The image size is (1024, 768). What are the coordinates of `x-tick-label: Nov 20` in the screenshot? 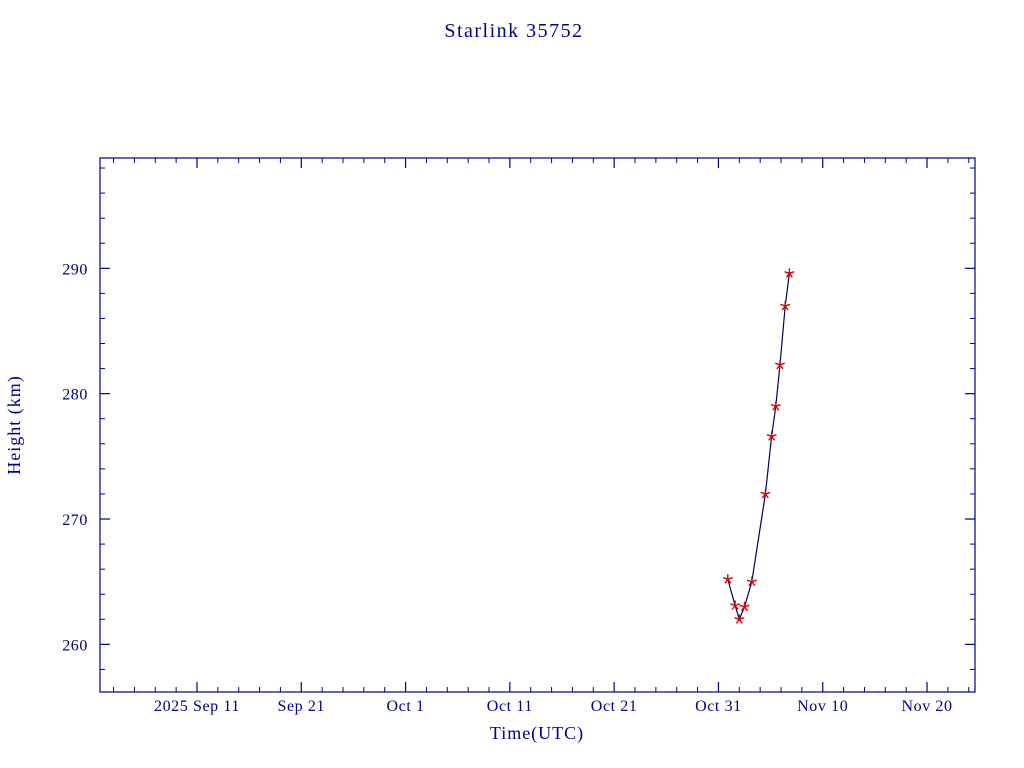 It's located at (926, 706).